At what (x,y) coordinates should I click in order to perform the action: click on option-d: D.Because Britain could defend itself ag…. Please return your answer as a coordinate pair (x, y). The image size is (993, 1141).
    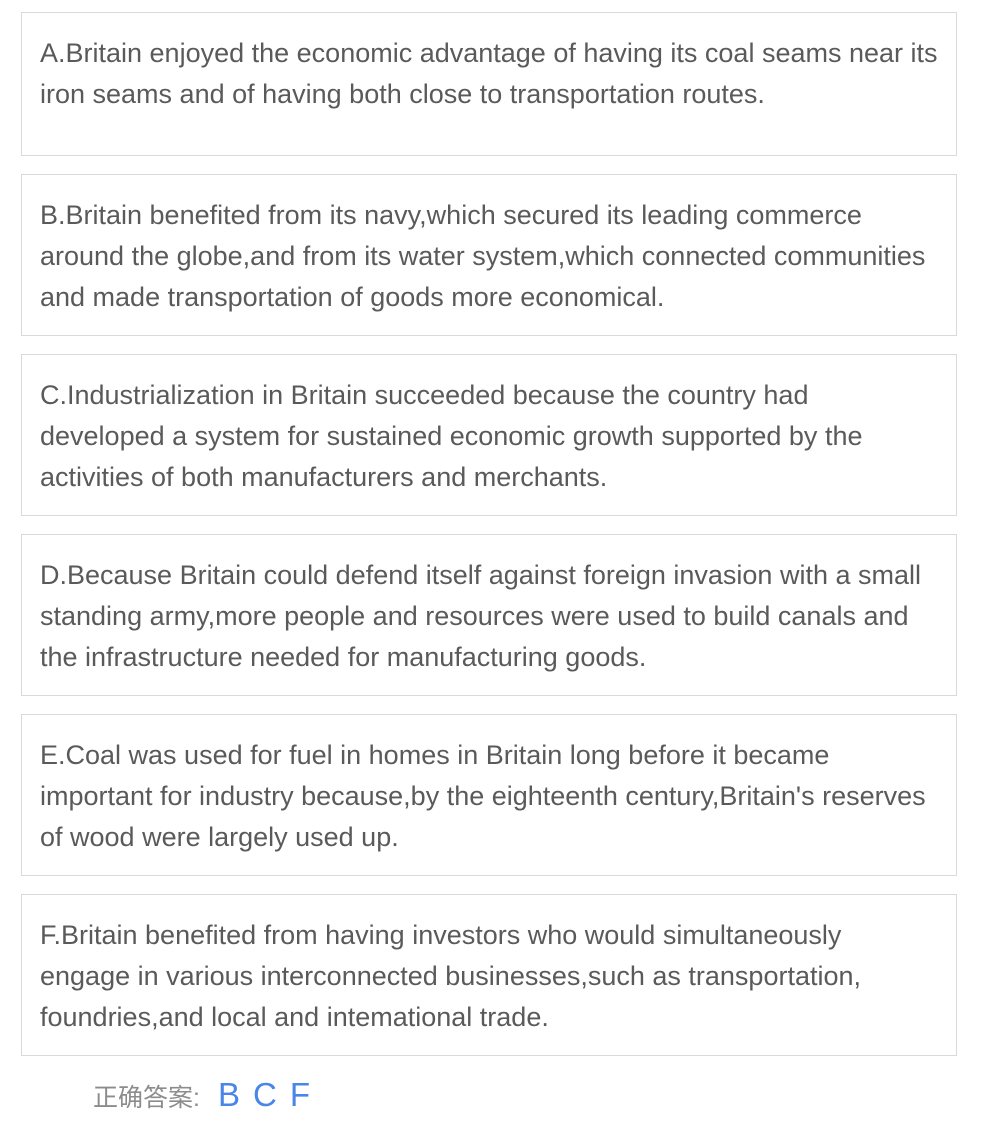
    Looking at the image, I should click on (489, 615).